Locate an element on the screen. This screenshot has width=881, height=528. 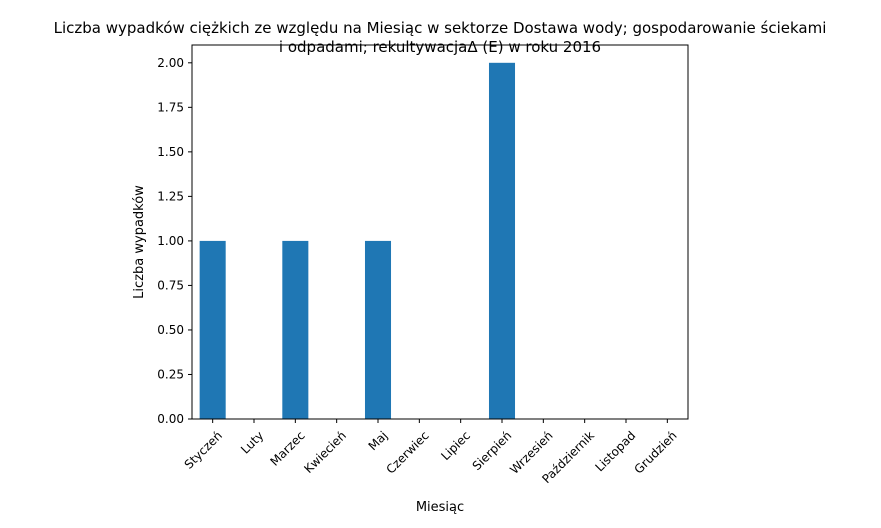
x-tick-label: Kwiecień is located at coordinates (325, 452).